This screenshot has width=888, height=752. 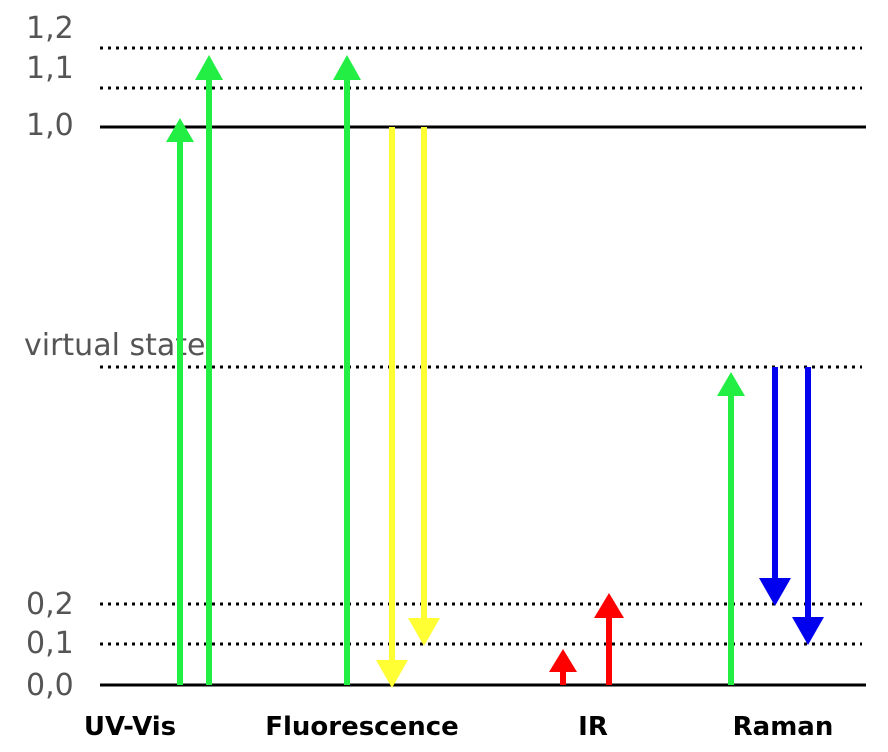 What do you see at coordinates (731, 528) in the screenshot?
I see `raman-excitation-arrow` at bounding box center [731, 528].